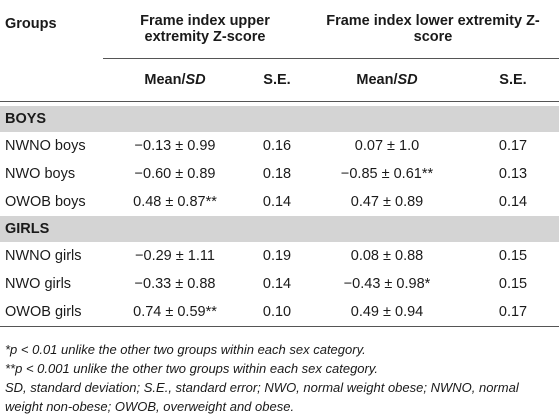 This screenshot has height=420, width=559. I want to click on cell-lower-mean: 0.47 ± 0.89, so click(387, 202).